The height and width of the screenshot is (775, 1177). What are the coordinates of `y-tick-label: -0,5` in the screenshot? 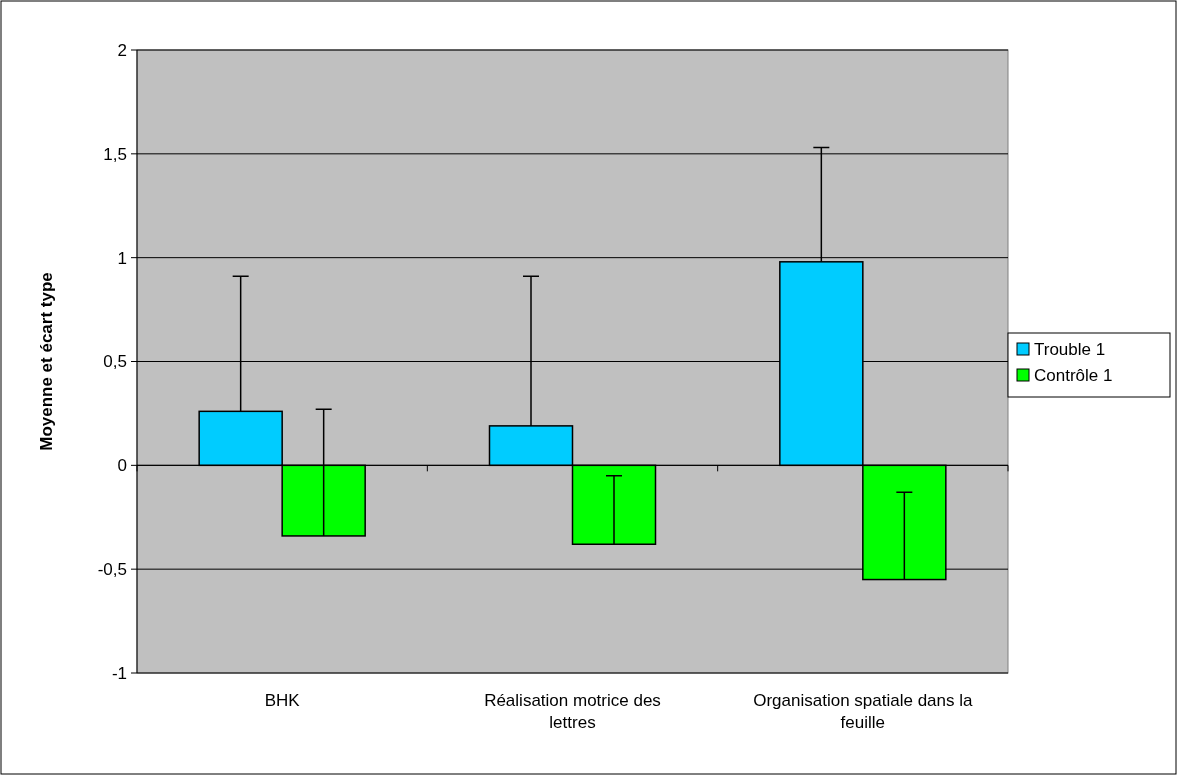 It's located at (112, 570).